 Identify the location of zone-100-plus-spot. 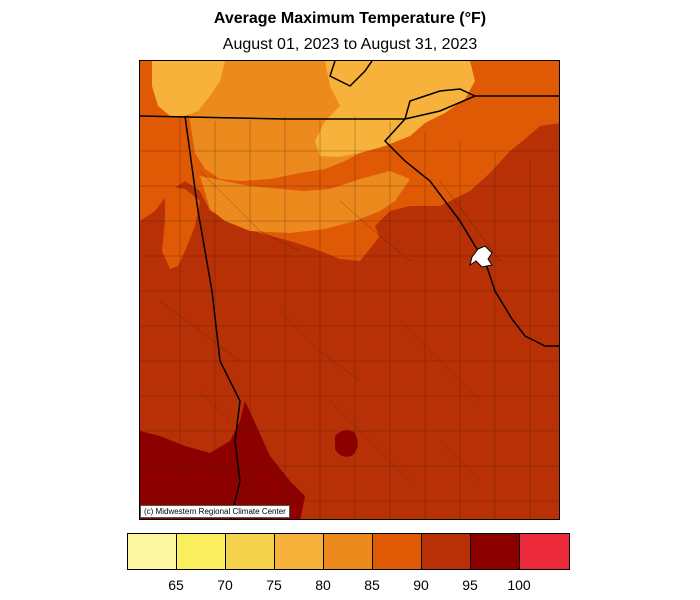
(346, 443).